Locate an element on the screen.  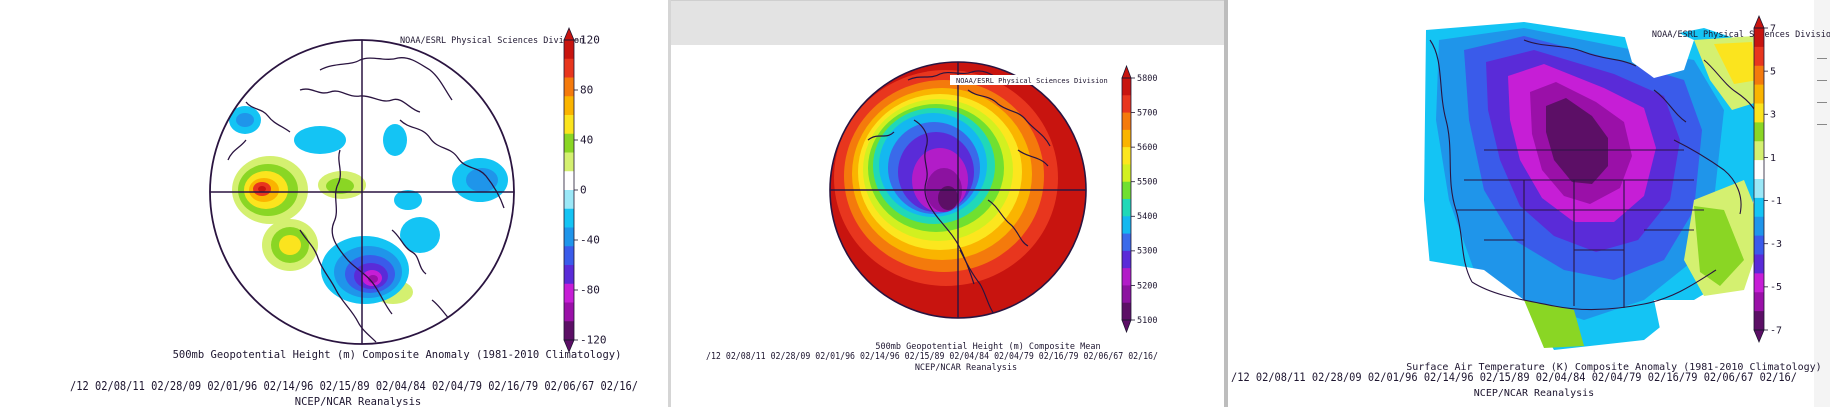
colorbar: 7 5 3 1 -1 -3 -5 -7 is located at coordinates (1767, 179).